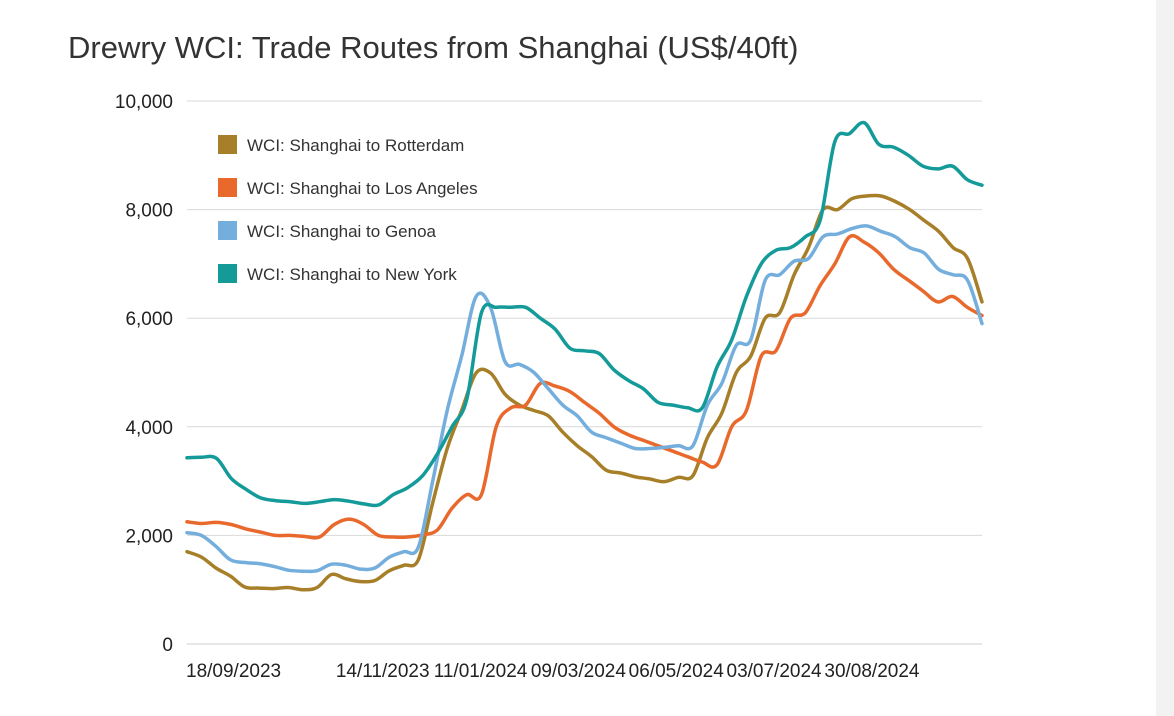 This screenshot has width=1174, height=716. I want to click on legend-label: WCI: Shanghai to Los Angeles, so click(362, 188).